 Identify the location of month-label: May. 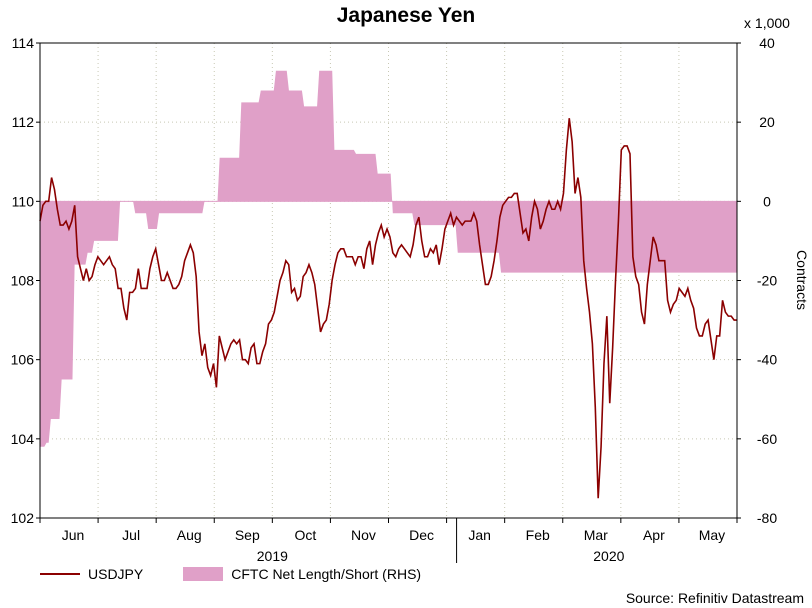
(712, 535).